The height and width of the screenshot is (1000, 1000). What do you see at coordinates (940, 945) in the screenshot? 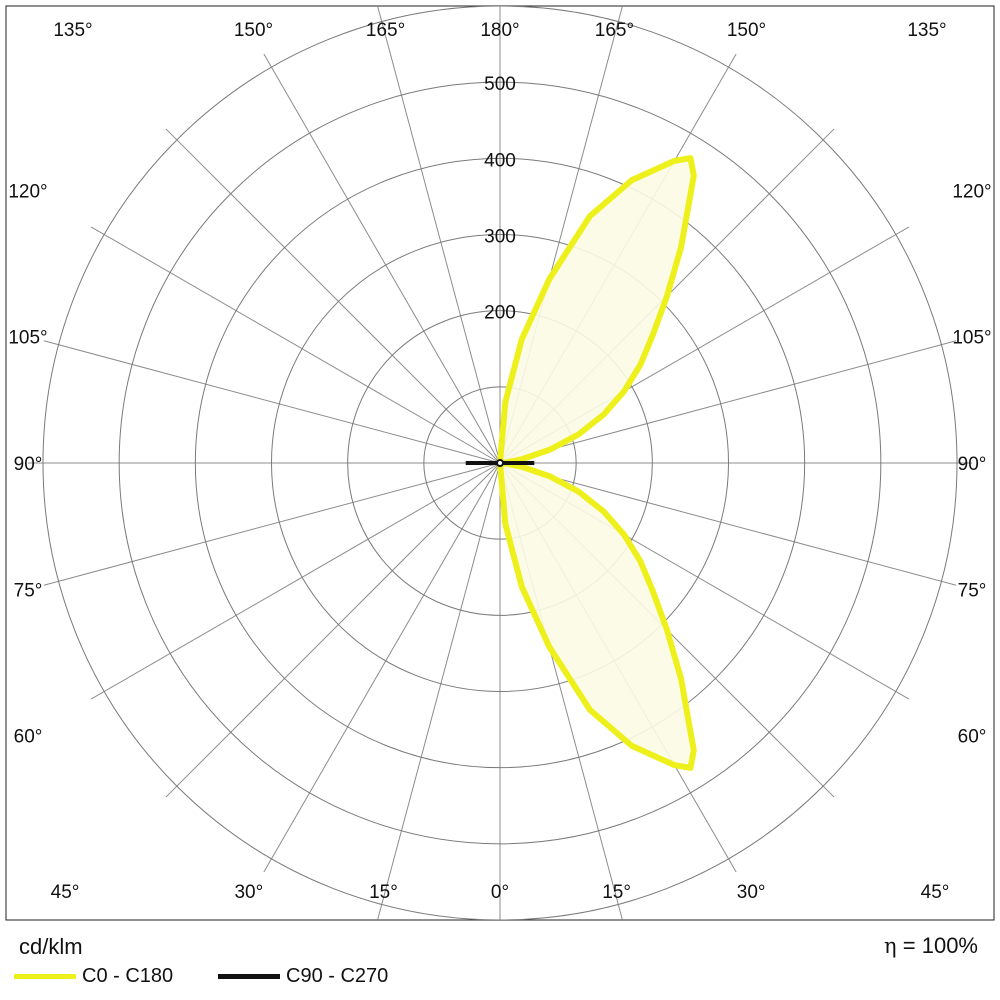
I see `efficiency-value: = 100%` at bounding box center [940, 945].